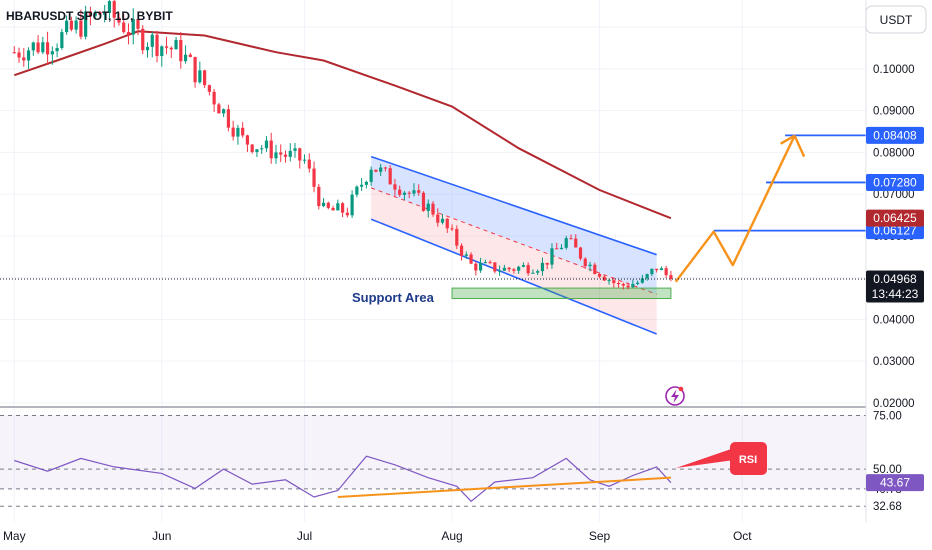  I want to click on rsi-tick-label: 32.68, so click(887, 507).